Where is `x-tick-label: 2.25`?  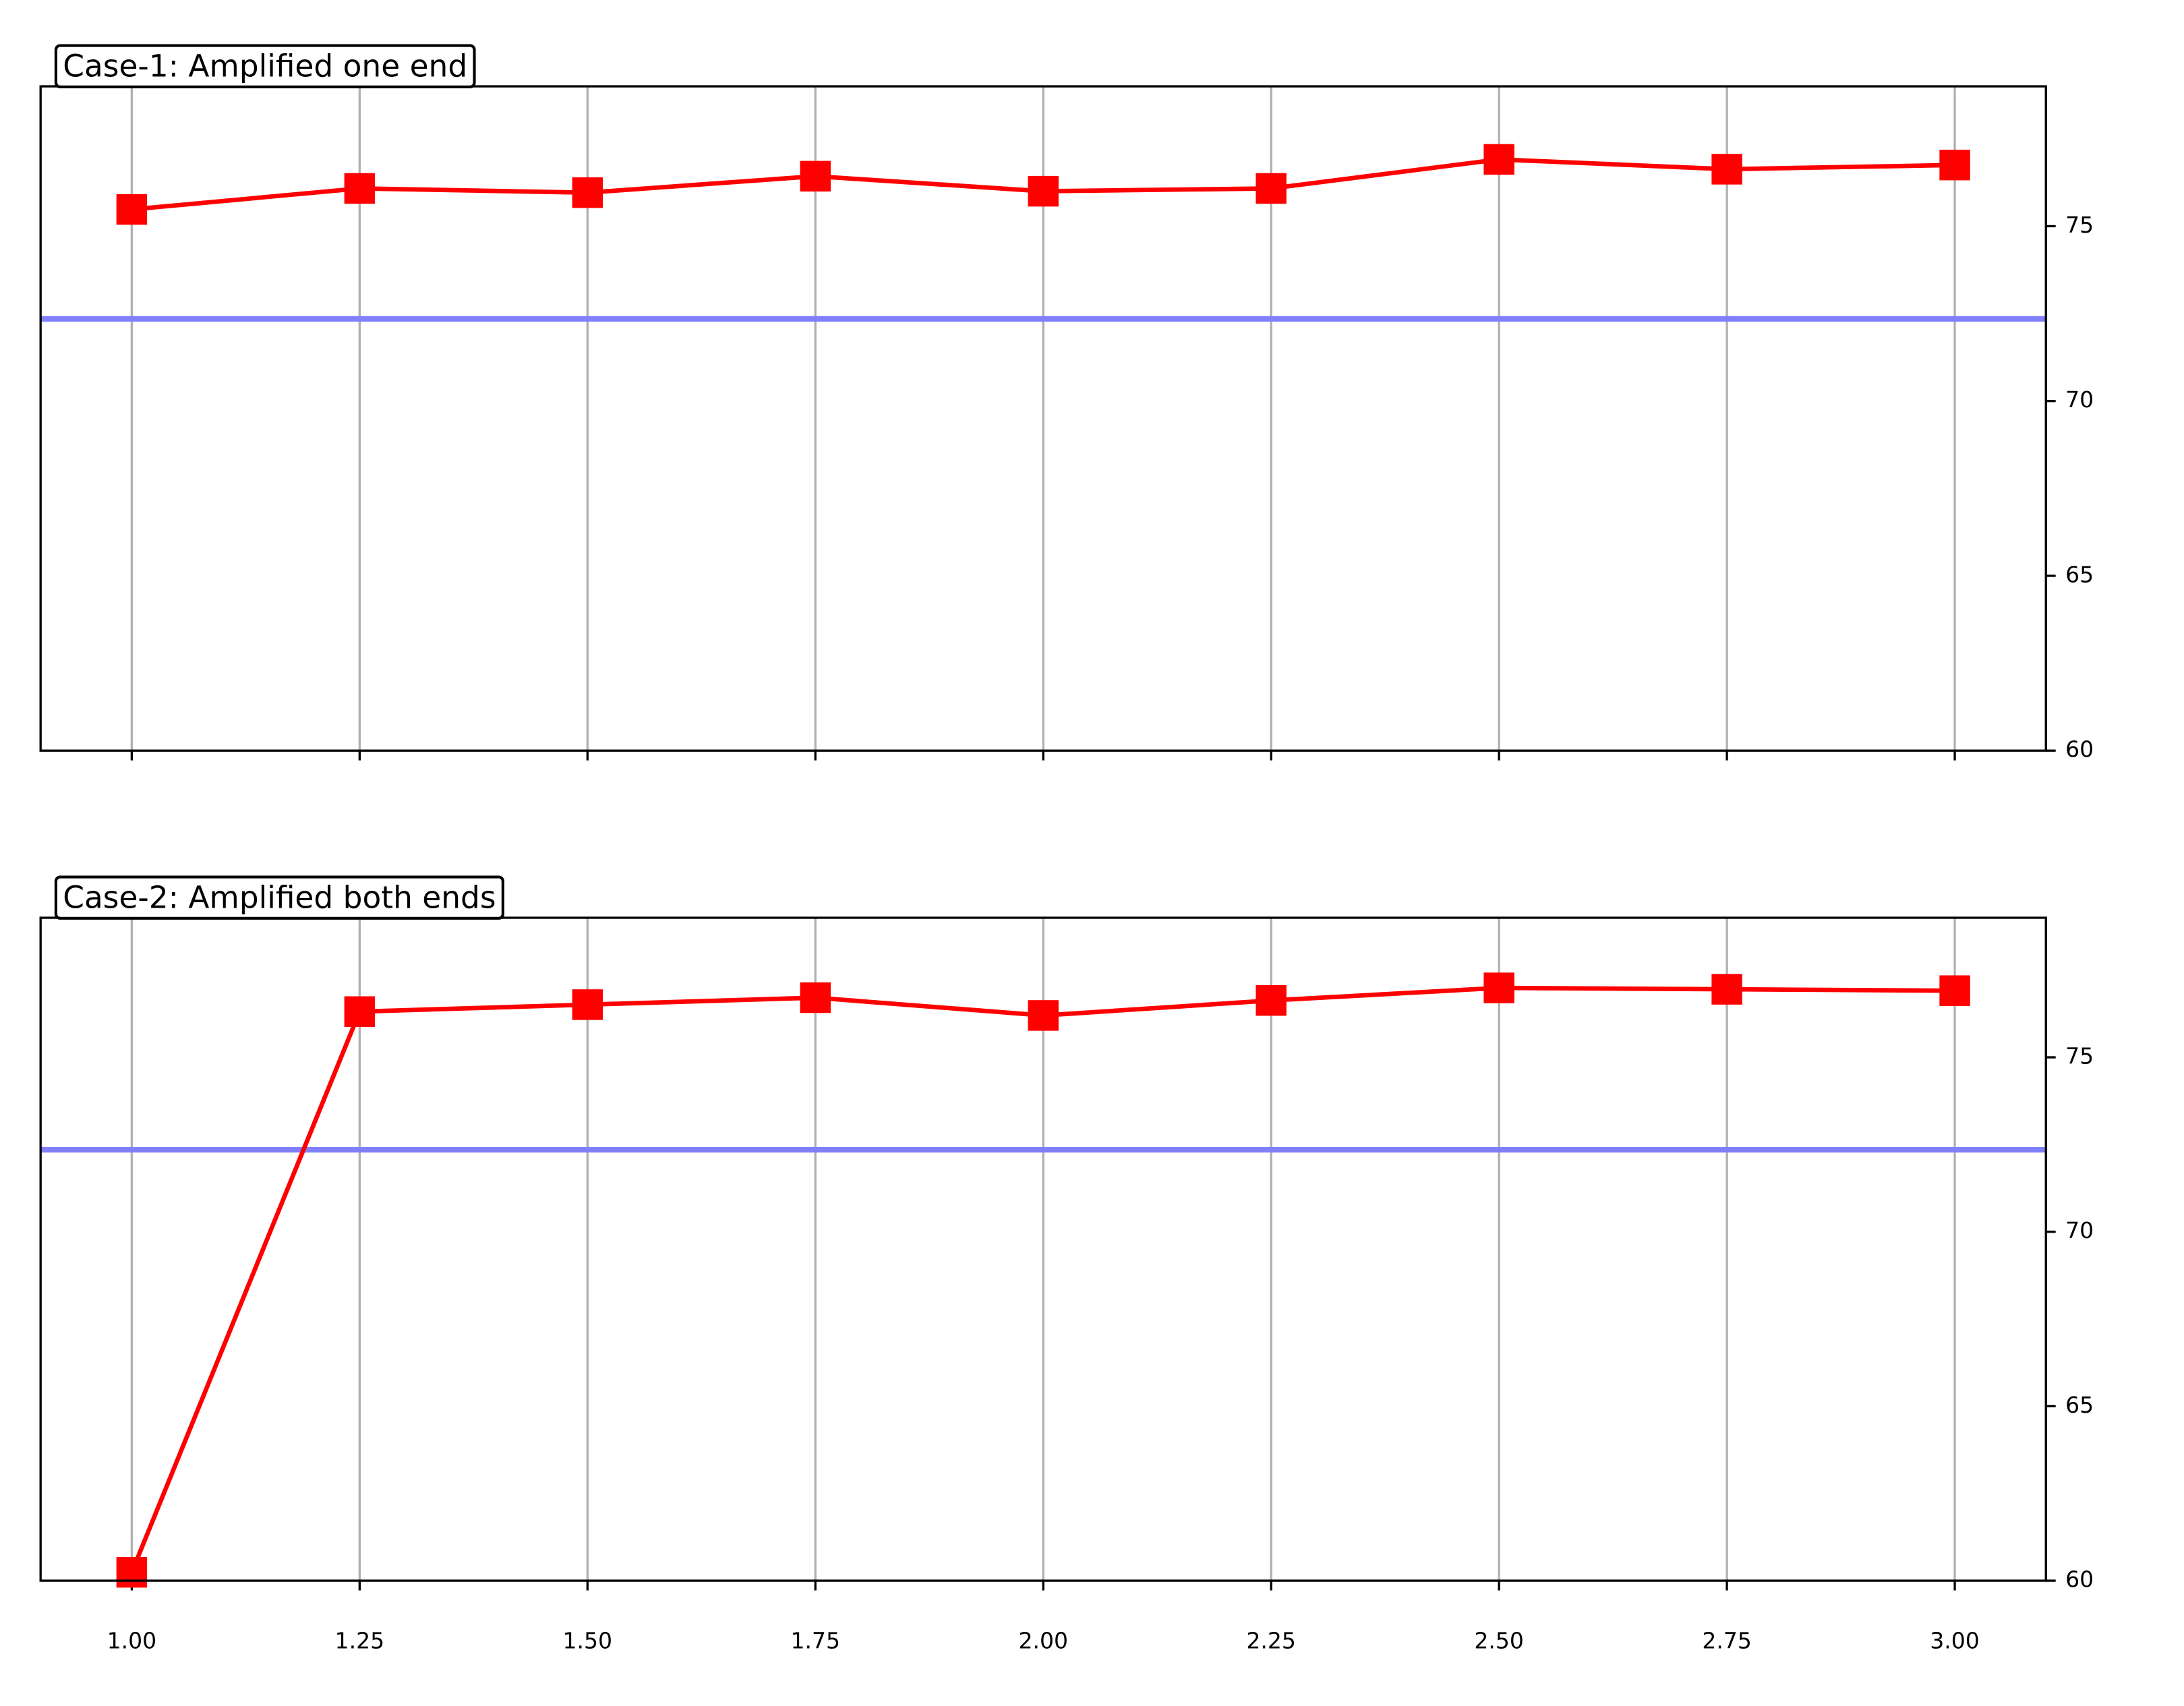 x-tick-label: 2.25 is located at coordinates (1271, 1640).